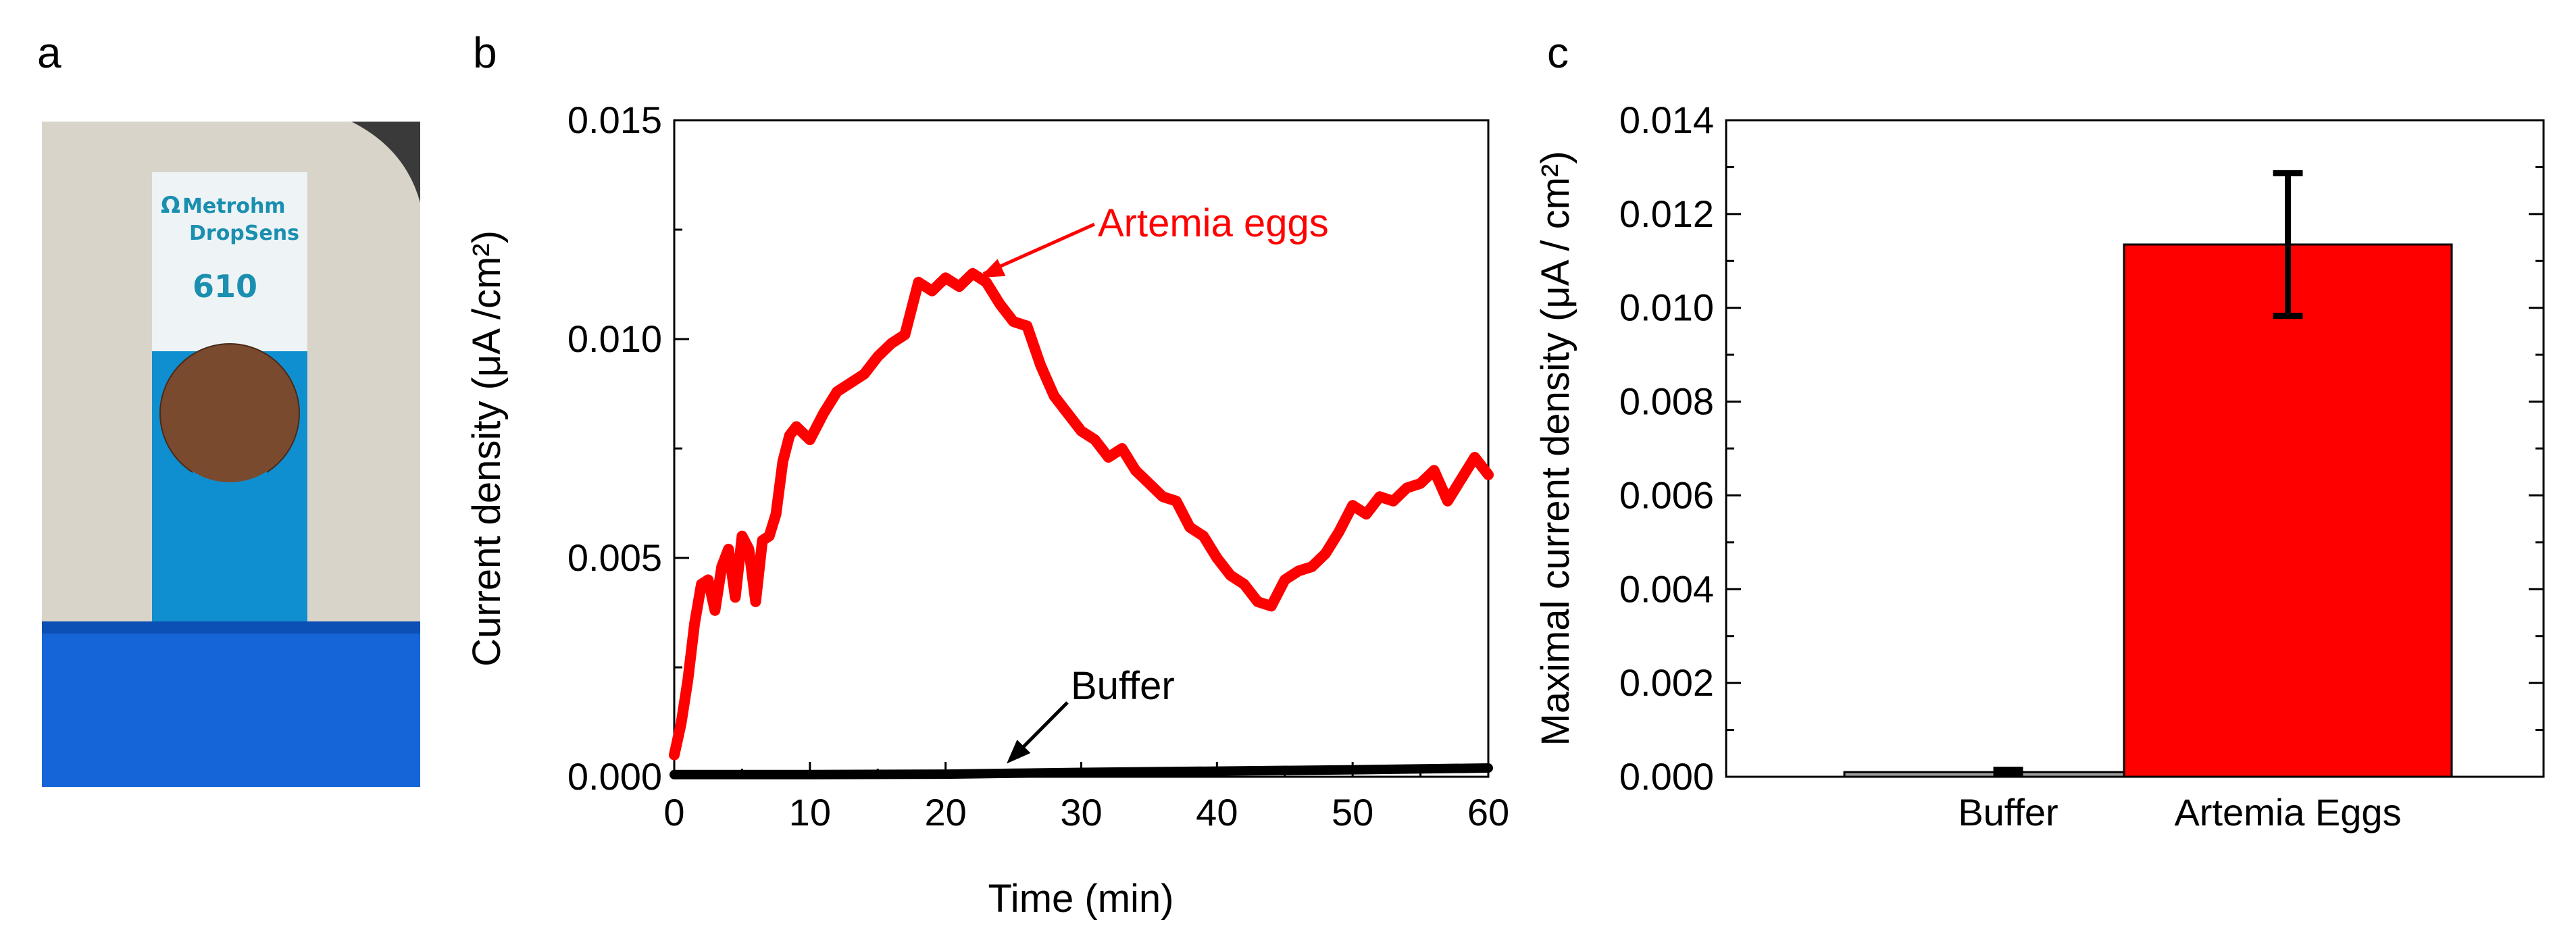 The height and width of the screenshot is (947, 2576). I want to click on chart-b-x-ticks: 0 10 20 30 40 50 60, so click(1086, 798).